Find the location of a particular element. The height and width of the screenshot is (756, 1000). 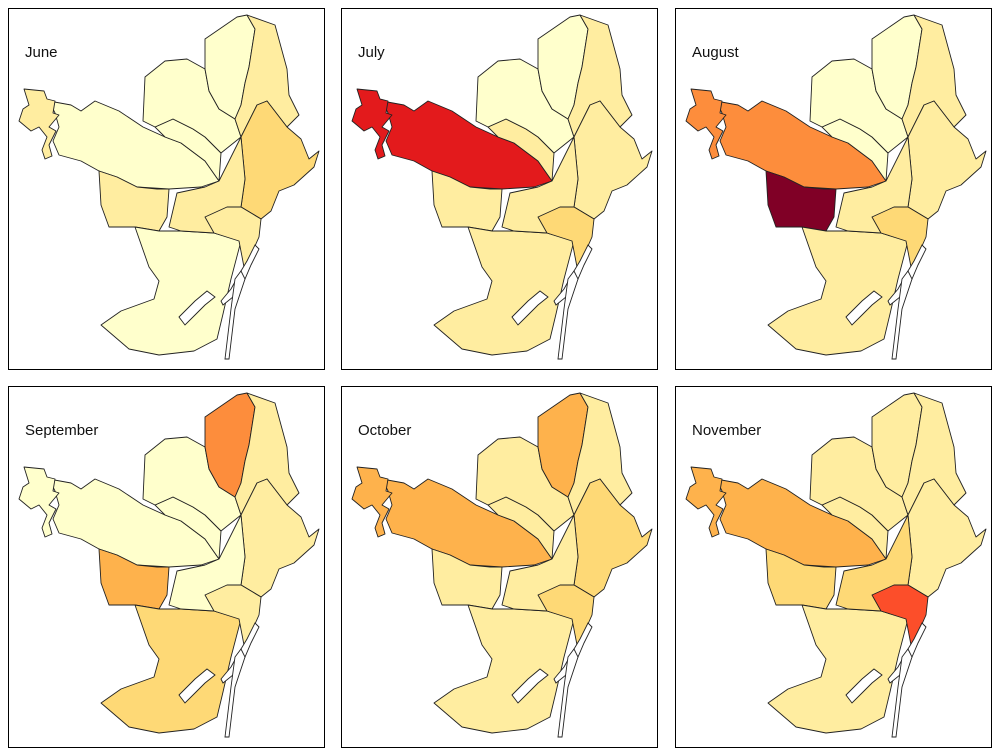

map-june is located at coordinates (169, 187).